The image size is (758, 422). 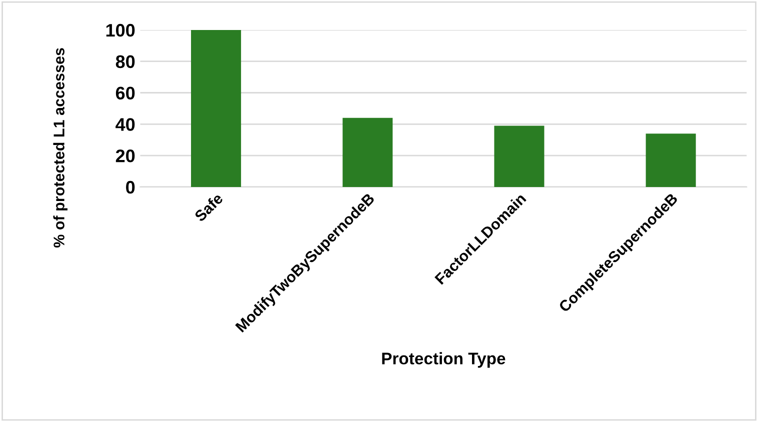 What do you see at coordinates (444, 360) in the screenshot?
I see `x-axis-title: Protection Type` at bounding box center [444, 360].